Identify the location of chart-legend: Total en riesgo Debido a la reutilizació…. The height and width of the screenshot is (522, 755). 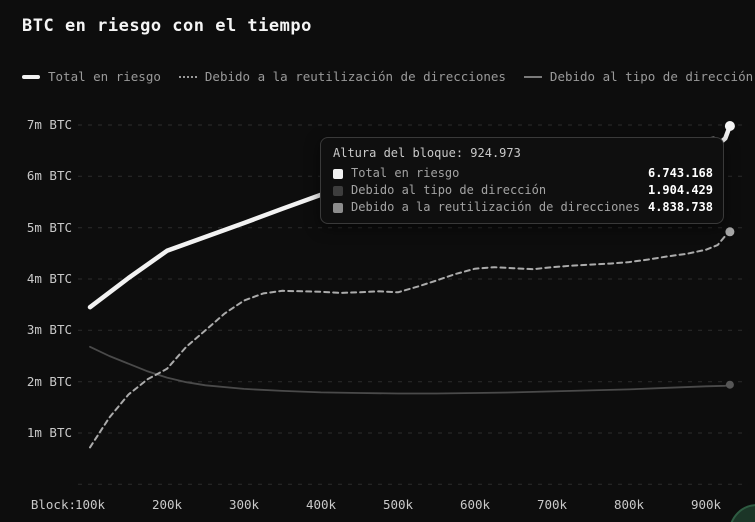
(387, 76).